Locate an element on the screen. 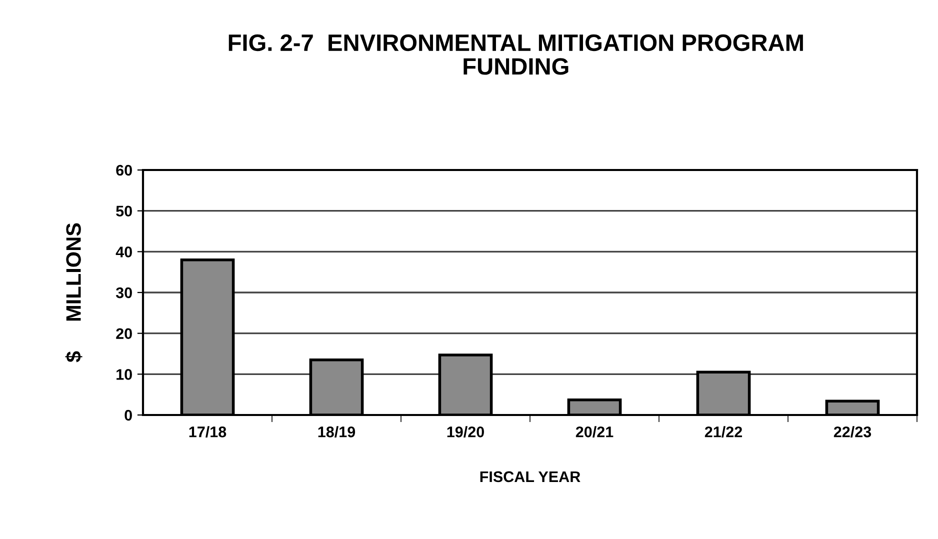 This screenshot has width=938, height=539. x-tick-label: 18/19 is located at coordinates (337, 432).